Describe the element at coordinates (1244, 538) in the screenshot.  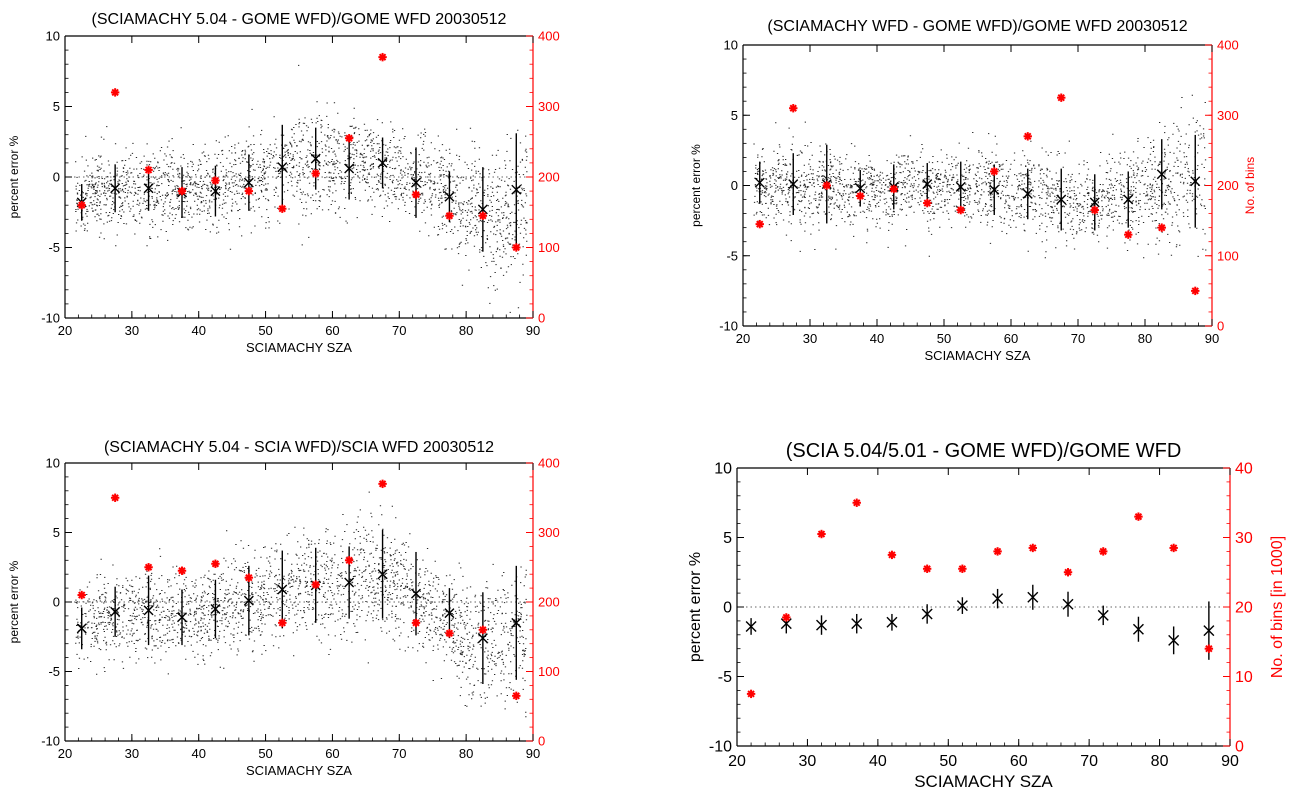
I see `y2-tick-label: 30` at that location.